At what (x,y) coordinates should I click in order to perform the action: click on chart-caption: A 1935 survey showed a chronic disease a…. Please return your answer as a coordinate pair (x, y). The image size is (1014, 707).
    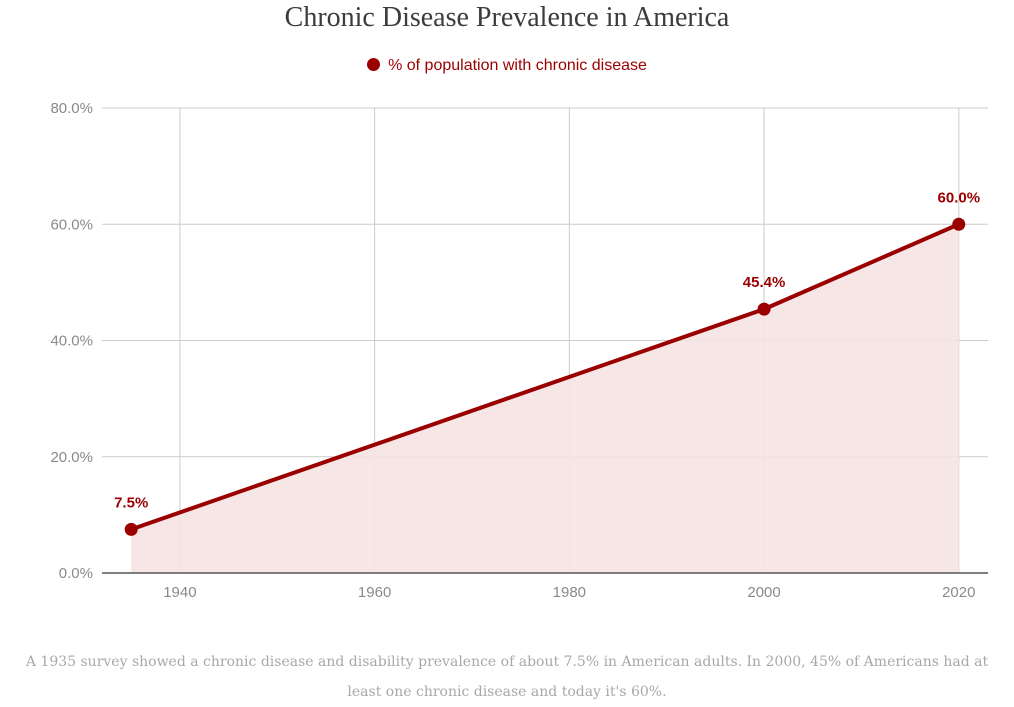
    Looking at the image, I should click on (507, 677).